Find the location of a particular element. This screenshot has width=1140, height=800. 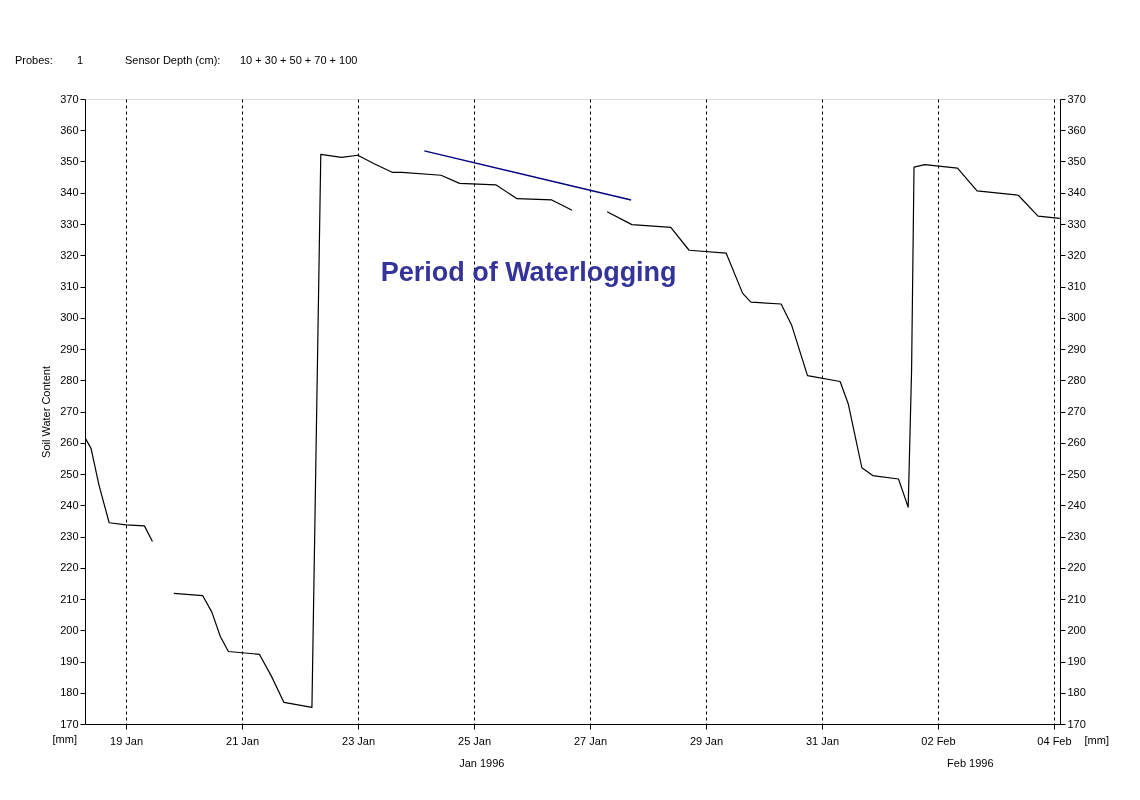

y2-tick-label: 300 is located at coordinates (1076, 317).